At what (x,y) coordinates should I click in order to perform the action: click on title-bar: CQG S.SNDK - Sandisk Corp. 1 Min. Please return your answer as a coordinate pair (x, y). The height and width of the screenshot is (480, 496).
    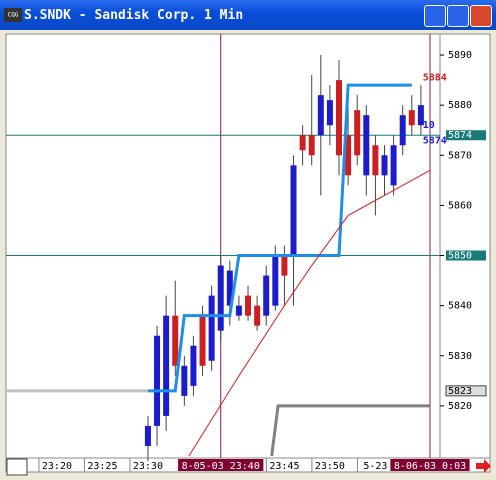
    Looking at the image, I should click on (248, 15).